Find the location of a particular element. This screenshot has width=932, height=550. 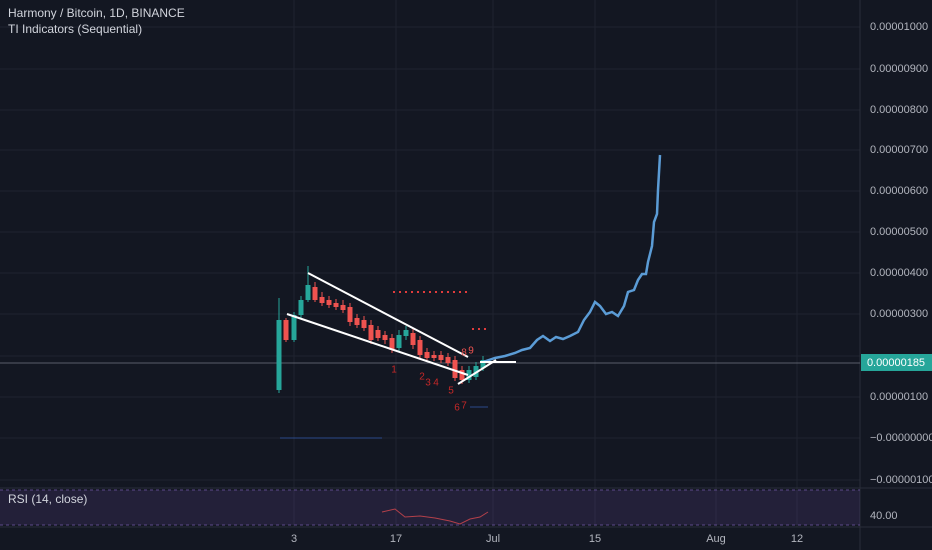

price-label: 0.00000600 is located at coordinates (899, 191).